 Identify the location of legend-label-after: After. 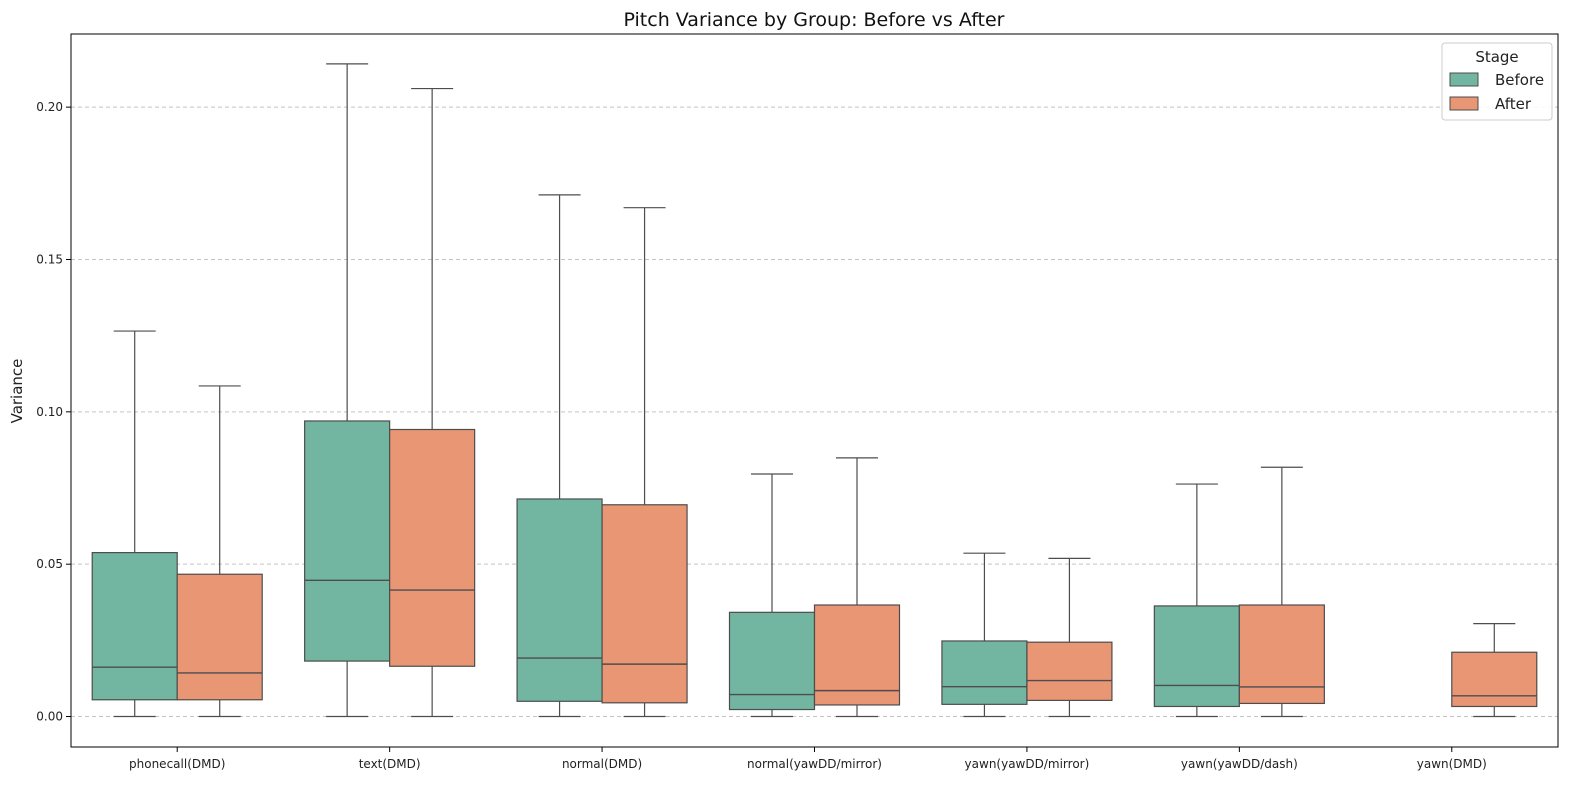
(1513, 104).